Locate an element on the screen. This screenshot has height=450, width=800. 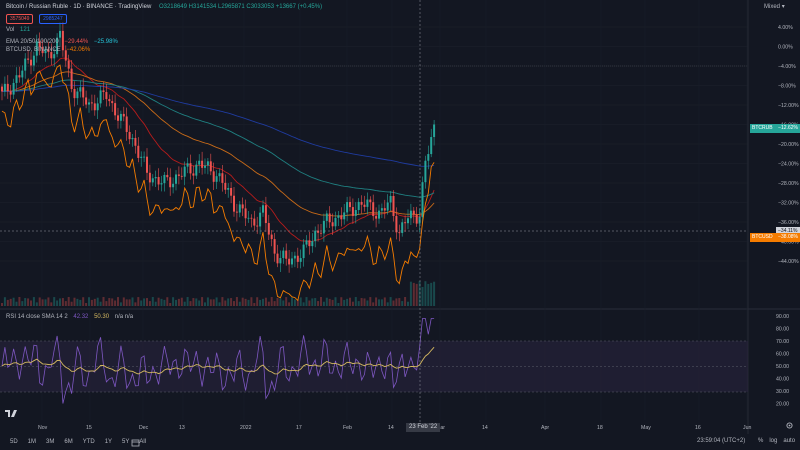
vol-label: Vol is located at coordinates (10, 30).